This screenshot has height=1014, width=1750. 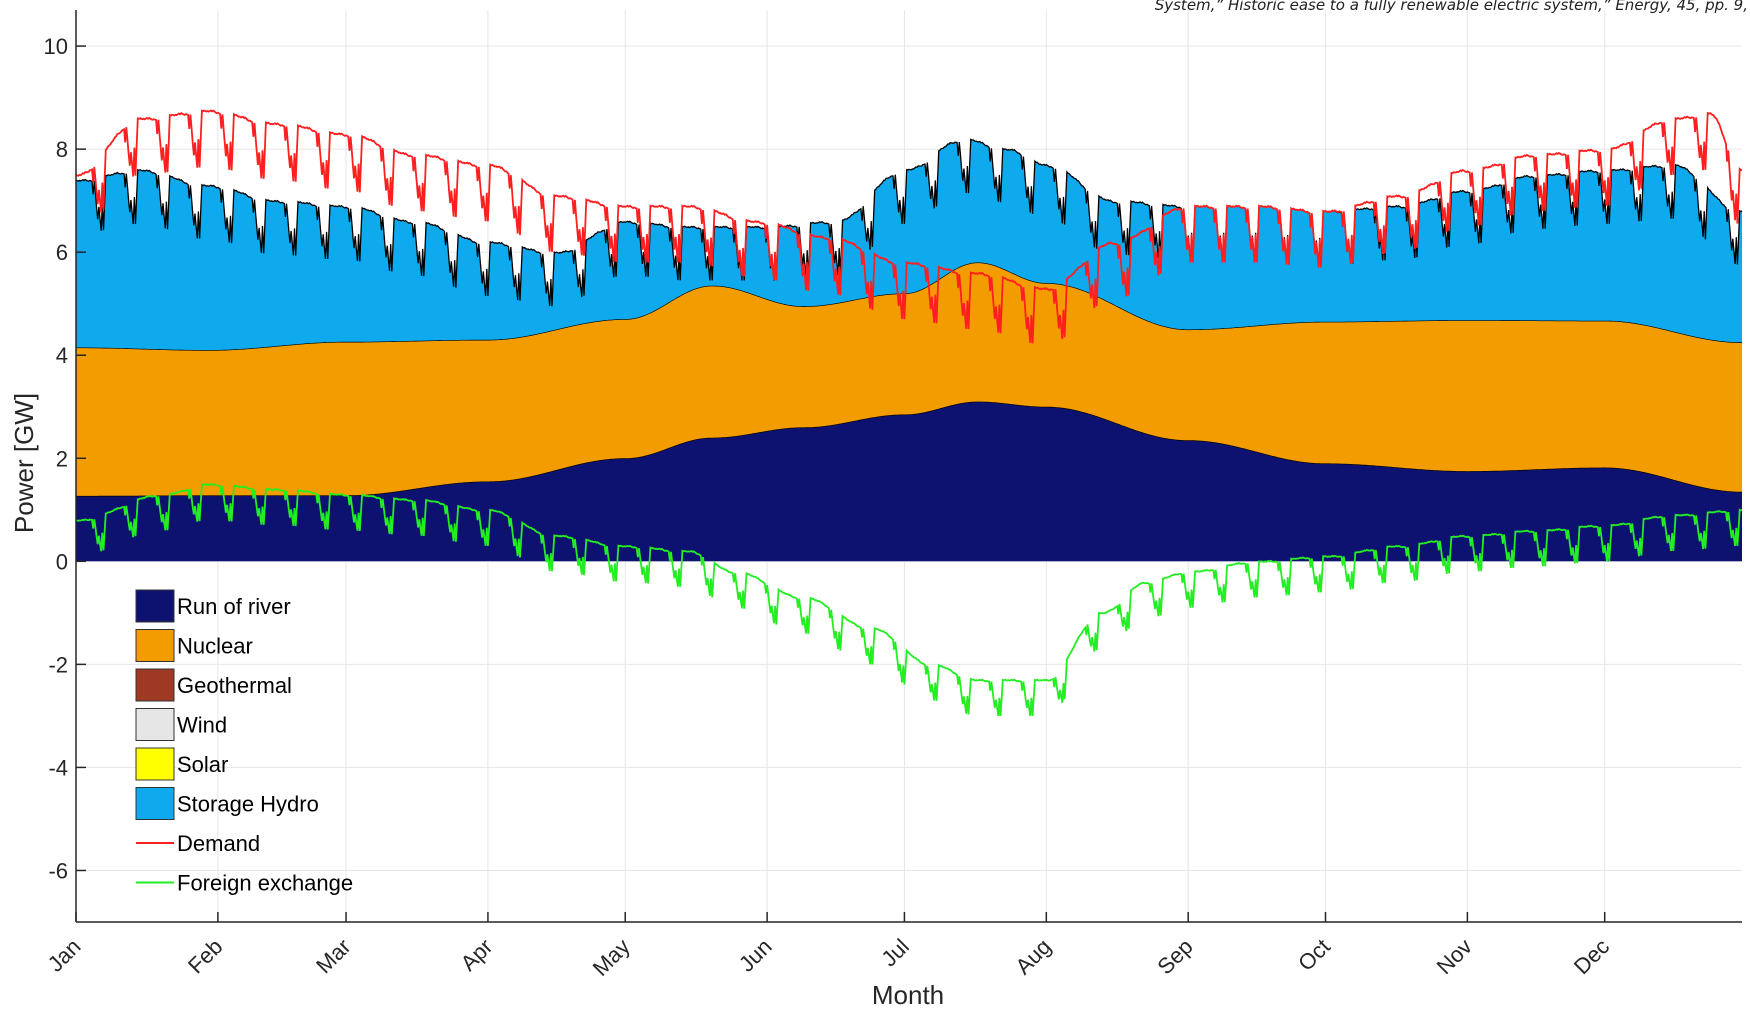 What do you see at coordinates (202, 764) in the screenshot?
I see `legend-label-solar: Solar` at bounding box center [202, 764].